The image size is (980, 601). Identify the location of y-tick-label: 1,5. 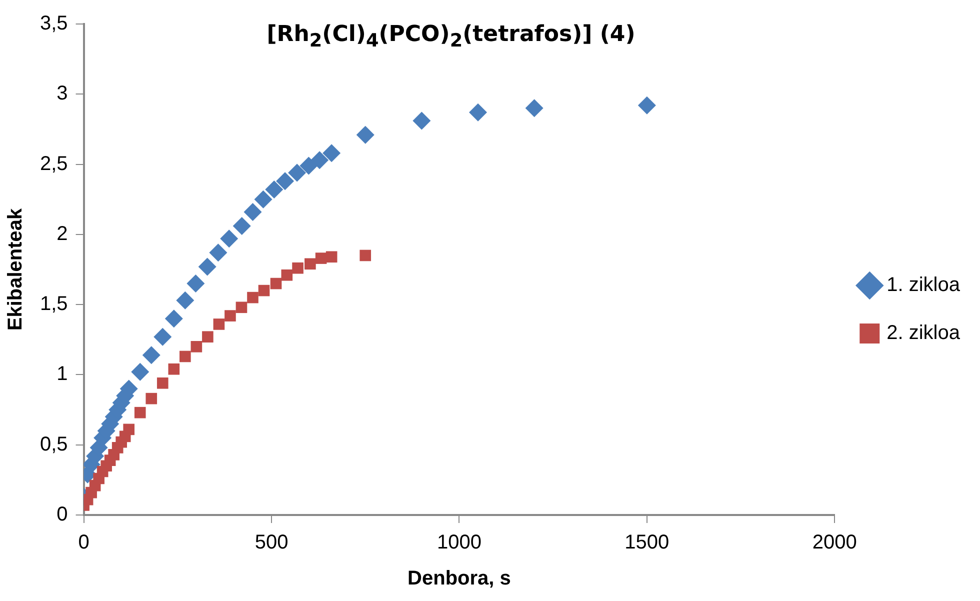
(54, 304).